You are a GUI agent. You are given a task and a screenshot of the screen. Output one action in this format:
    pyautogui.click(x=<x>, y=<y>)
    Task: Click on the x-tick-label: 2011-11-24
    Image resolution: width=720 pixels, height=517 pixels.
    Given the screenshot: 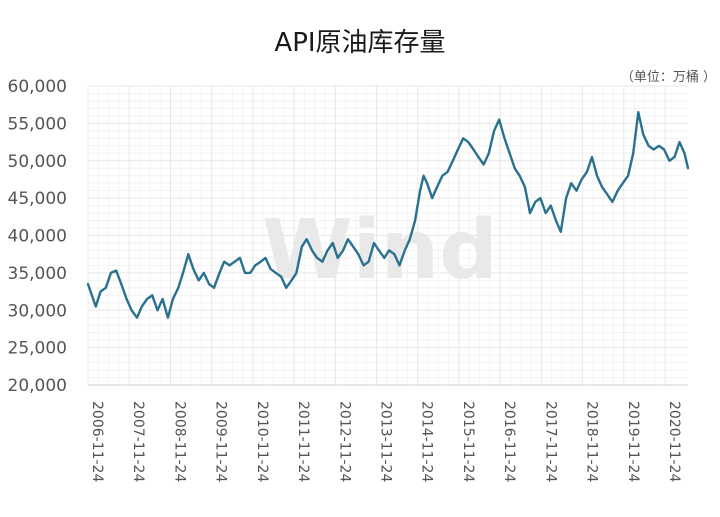 What is the action you would take?
    pyautogui.click(x=303, y=441)
    